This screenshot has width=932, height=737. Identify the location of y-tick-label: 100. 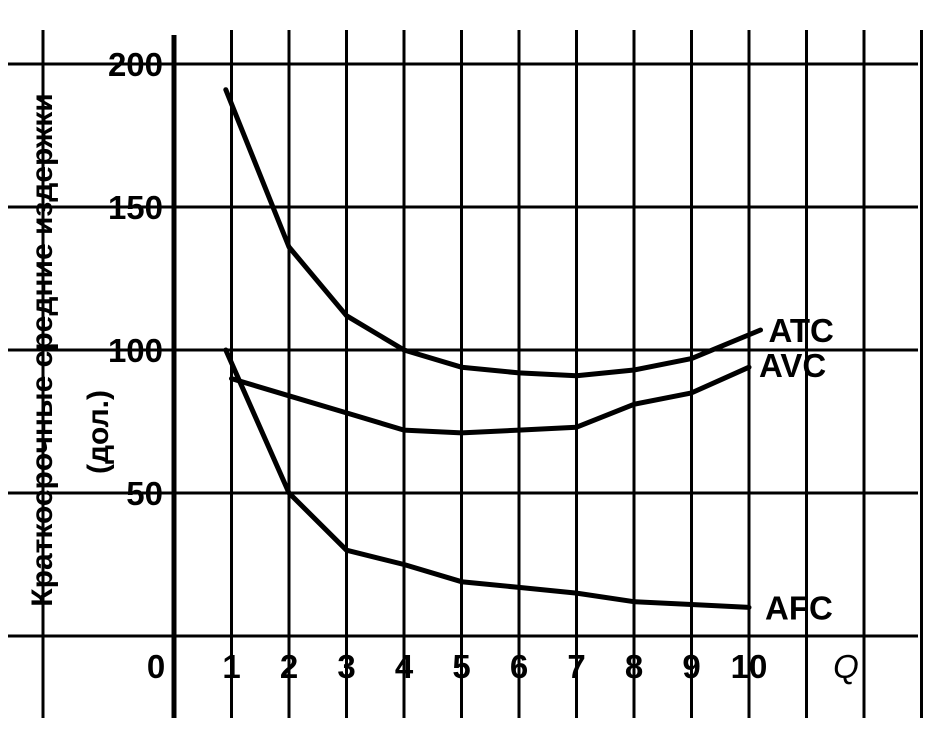
(135, 350).